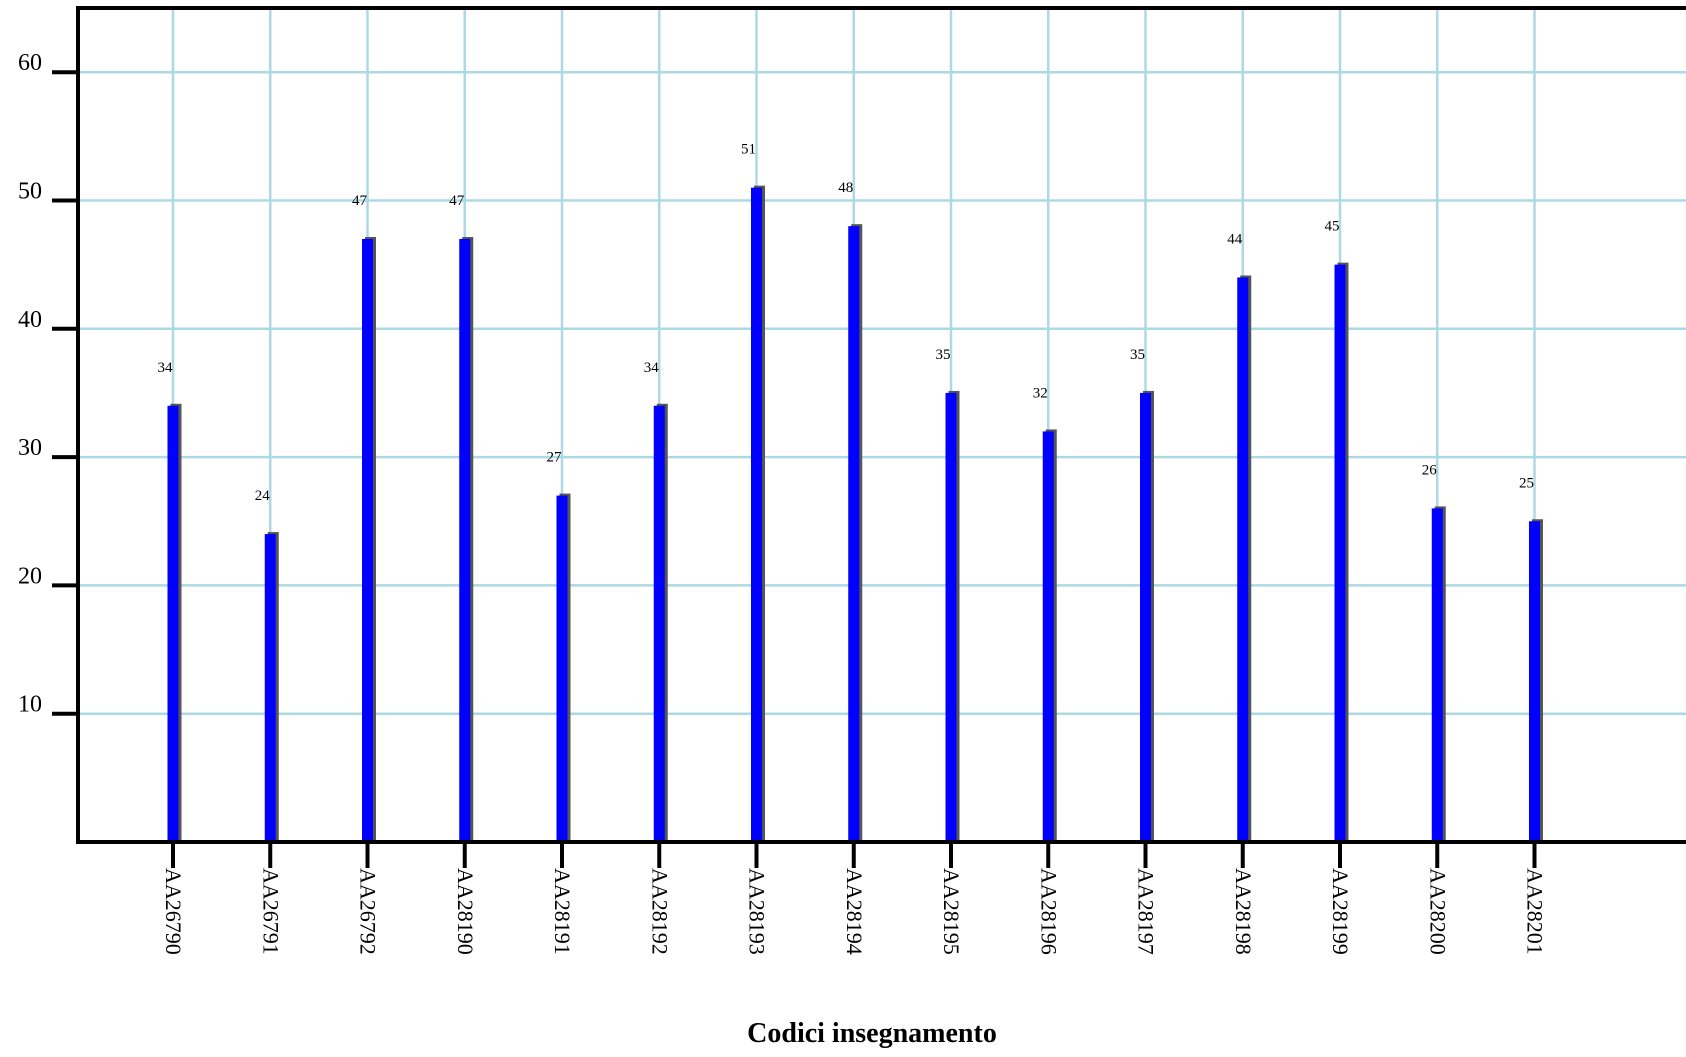  Describe the element at coordinates (30, 192) in the screenshot. I see `y-tick-label: 50` at that location.